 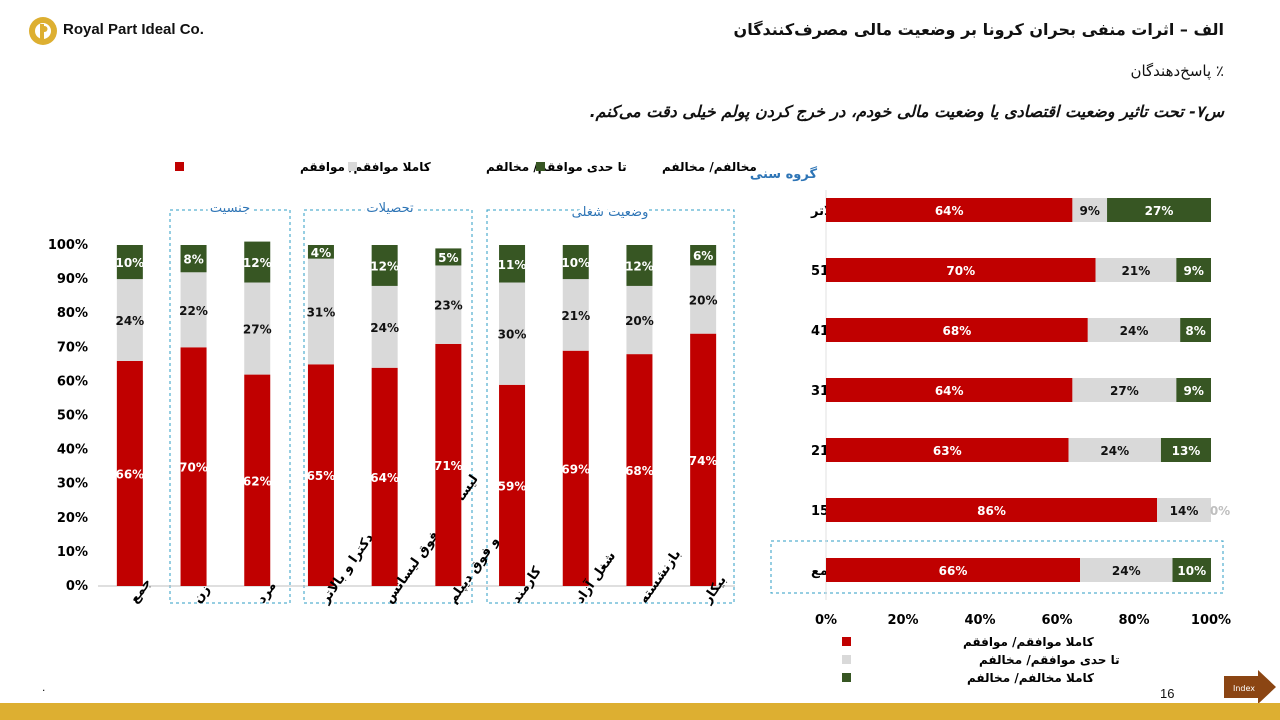 I want to click on data-label: 71%, so click(x=448, y=466).